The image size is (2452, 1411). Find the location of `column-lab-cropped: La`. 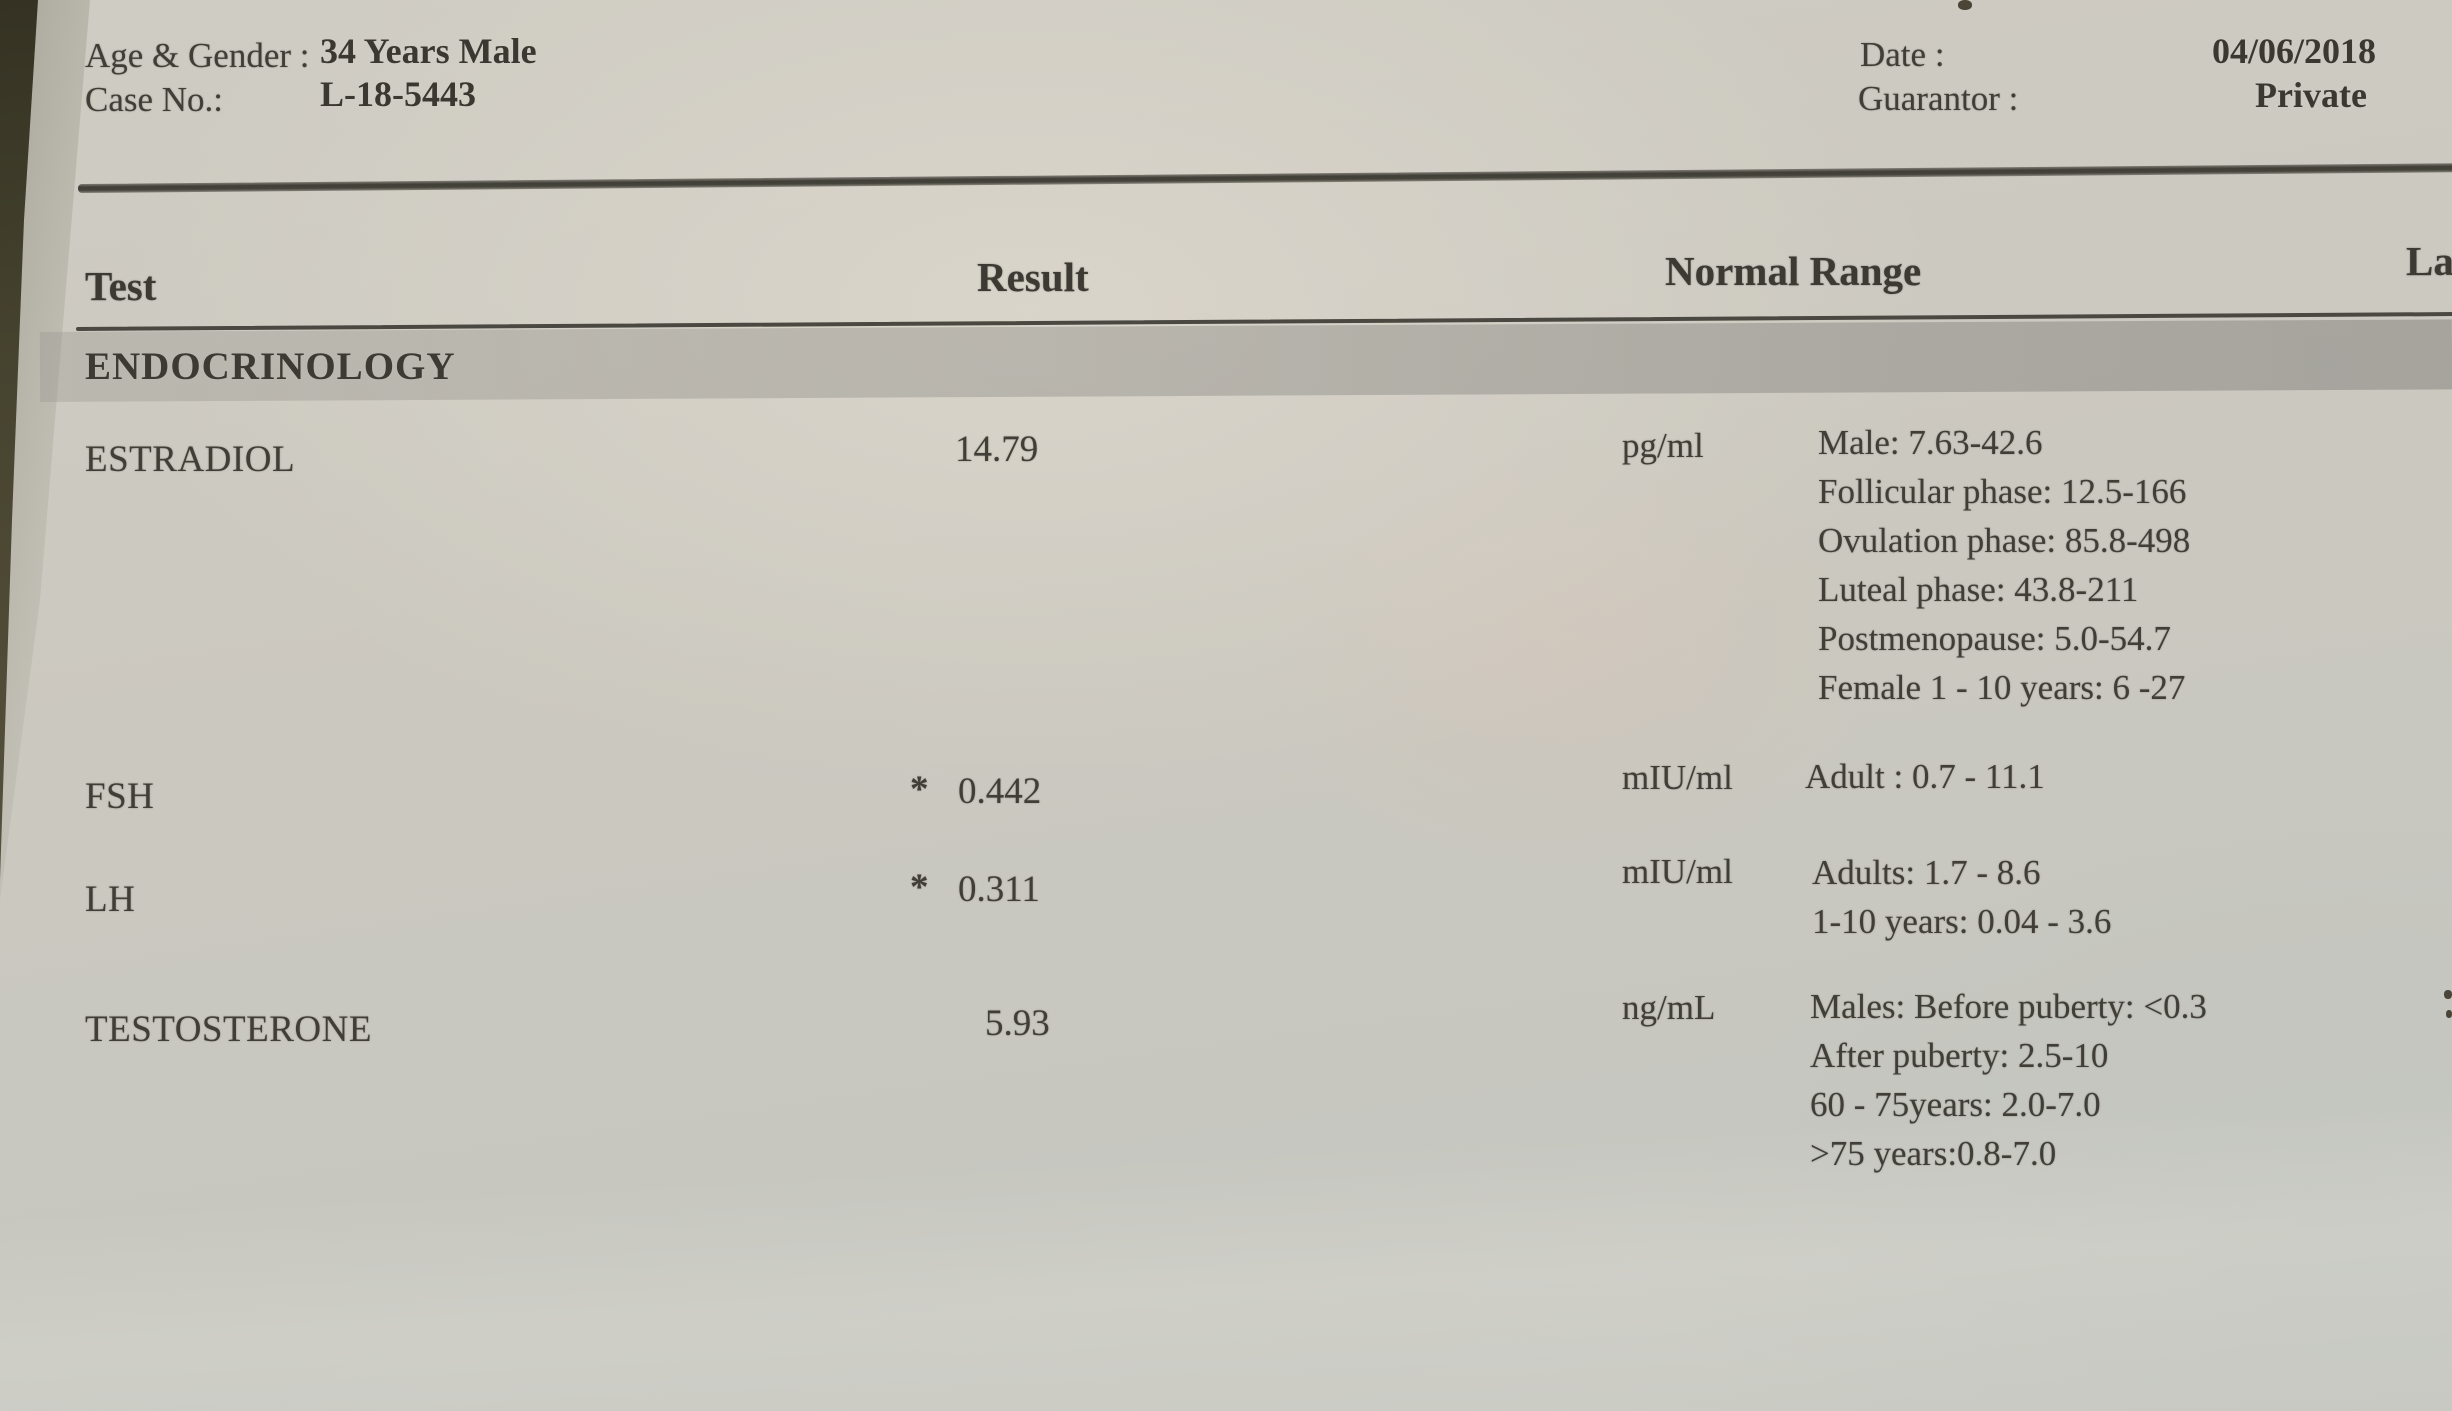

column-lab-cropped: La is located at coordinates (2429, 261).